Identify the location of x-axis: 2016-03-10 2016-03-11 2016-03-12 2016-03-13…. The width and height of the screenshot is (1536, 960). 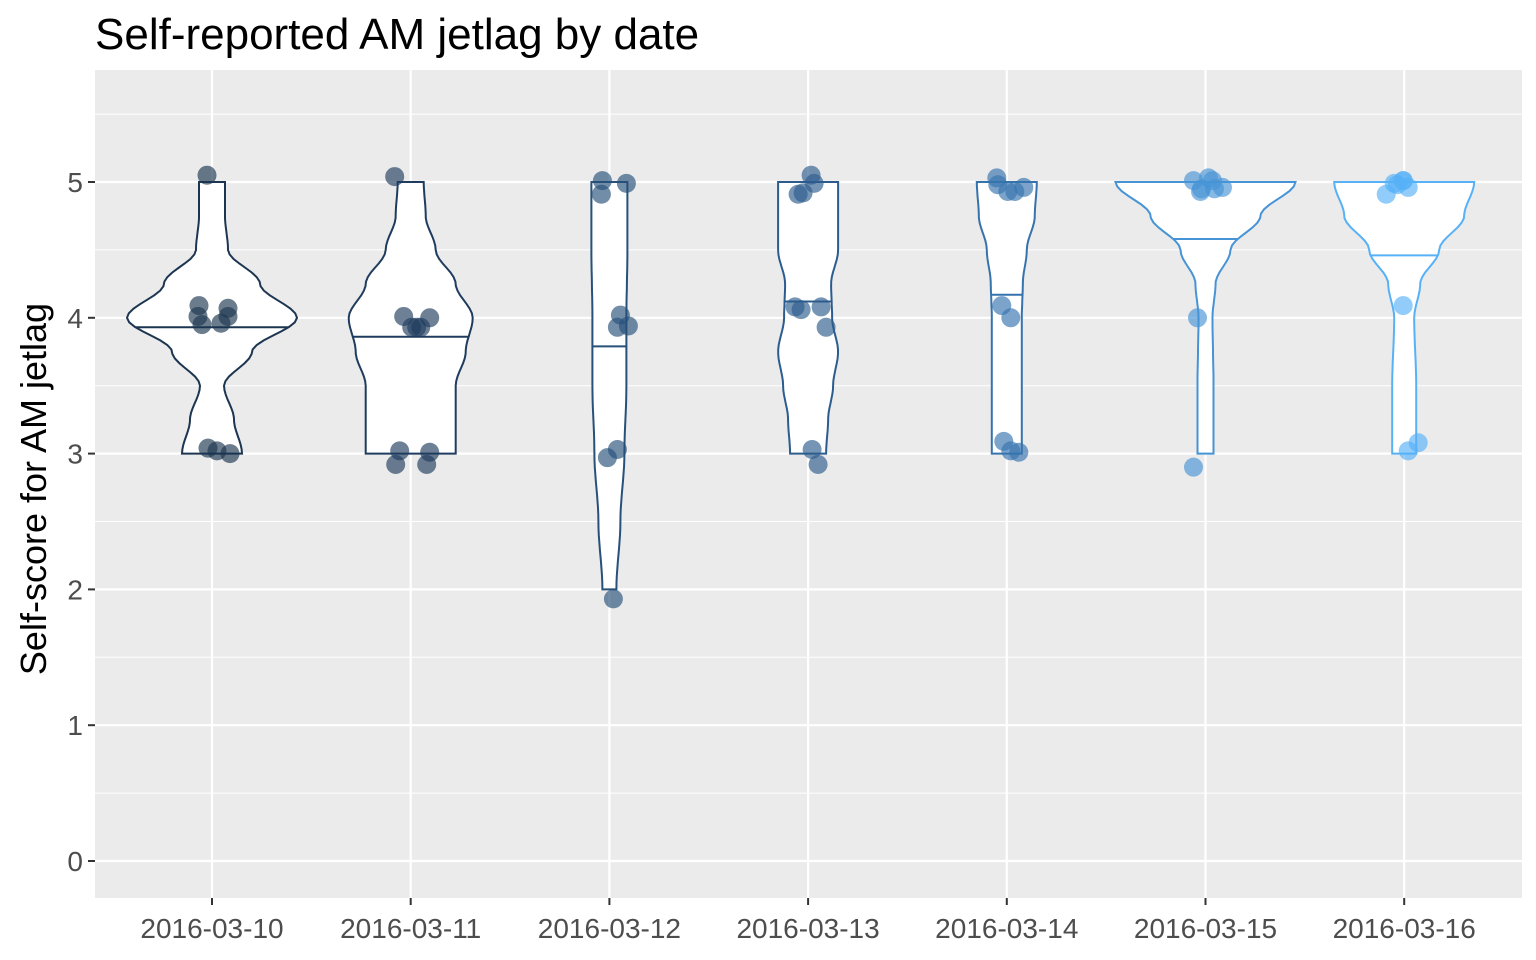
(808, 921).